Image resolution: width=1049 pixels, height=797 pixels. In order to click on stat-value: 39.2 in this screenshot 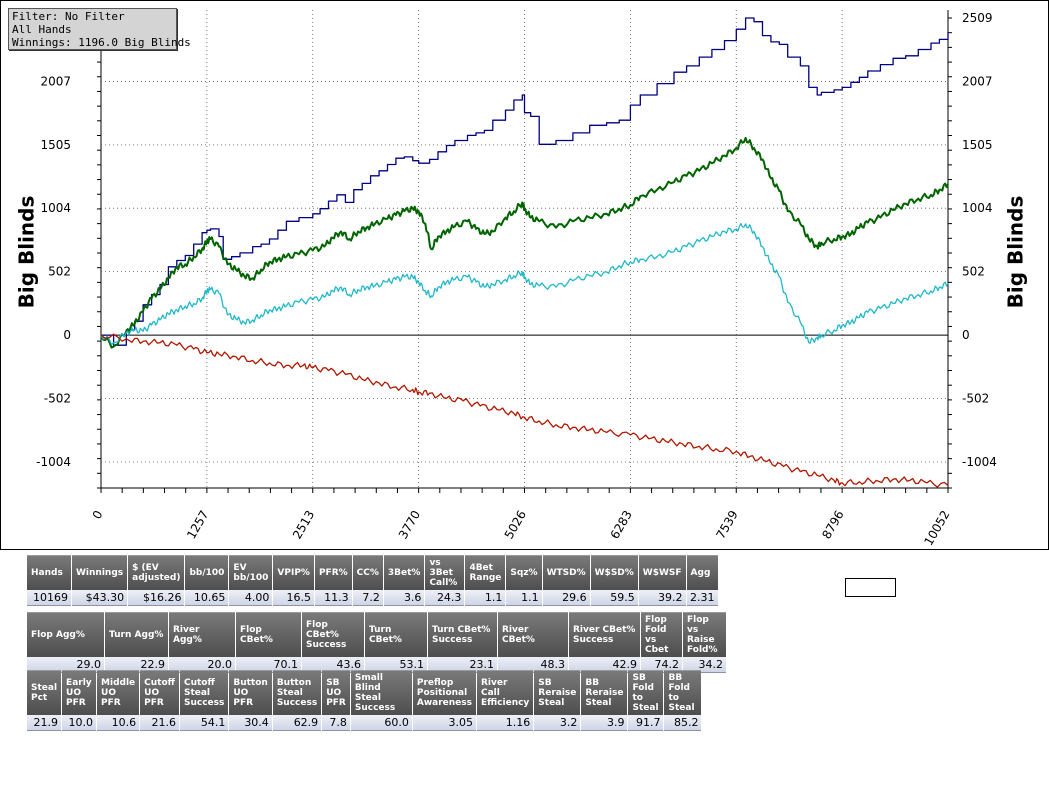, I will do `click(662, 598)`.